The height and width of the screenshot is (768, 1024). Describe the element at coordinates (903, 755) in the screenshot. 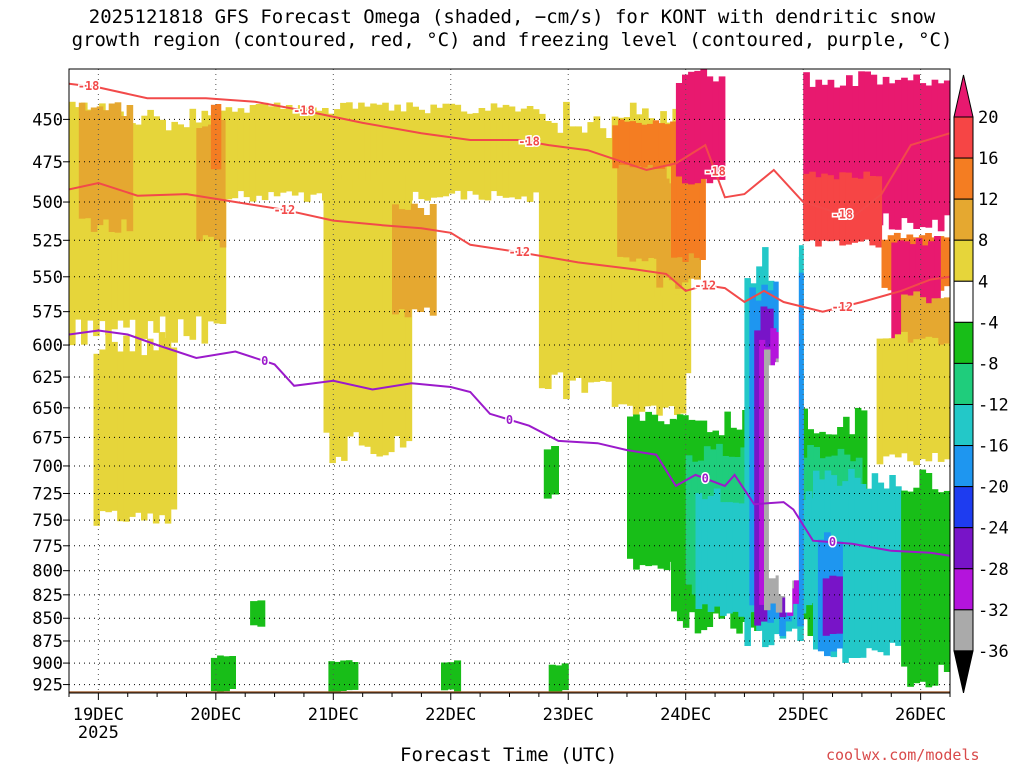

I see `credit-link: coolwx.com/models` at that location.